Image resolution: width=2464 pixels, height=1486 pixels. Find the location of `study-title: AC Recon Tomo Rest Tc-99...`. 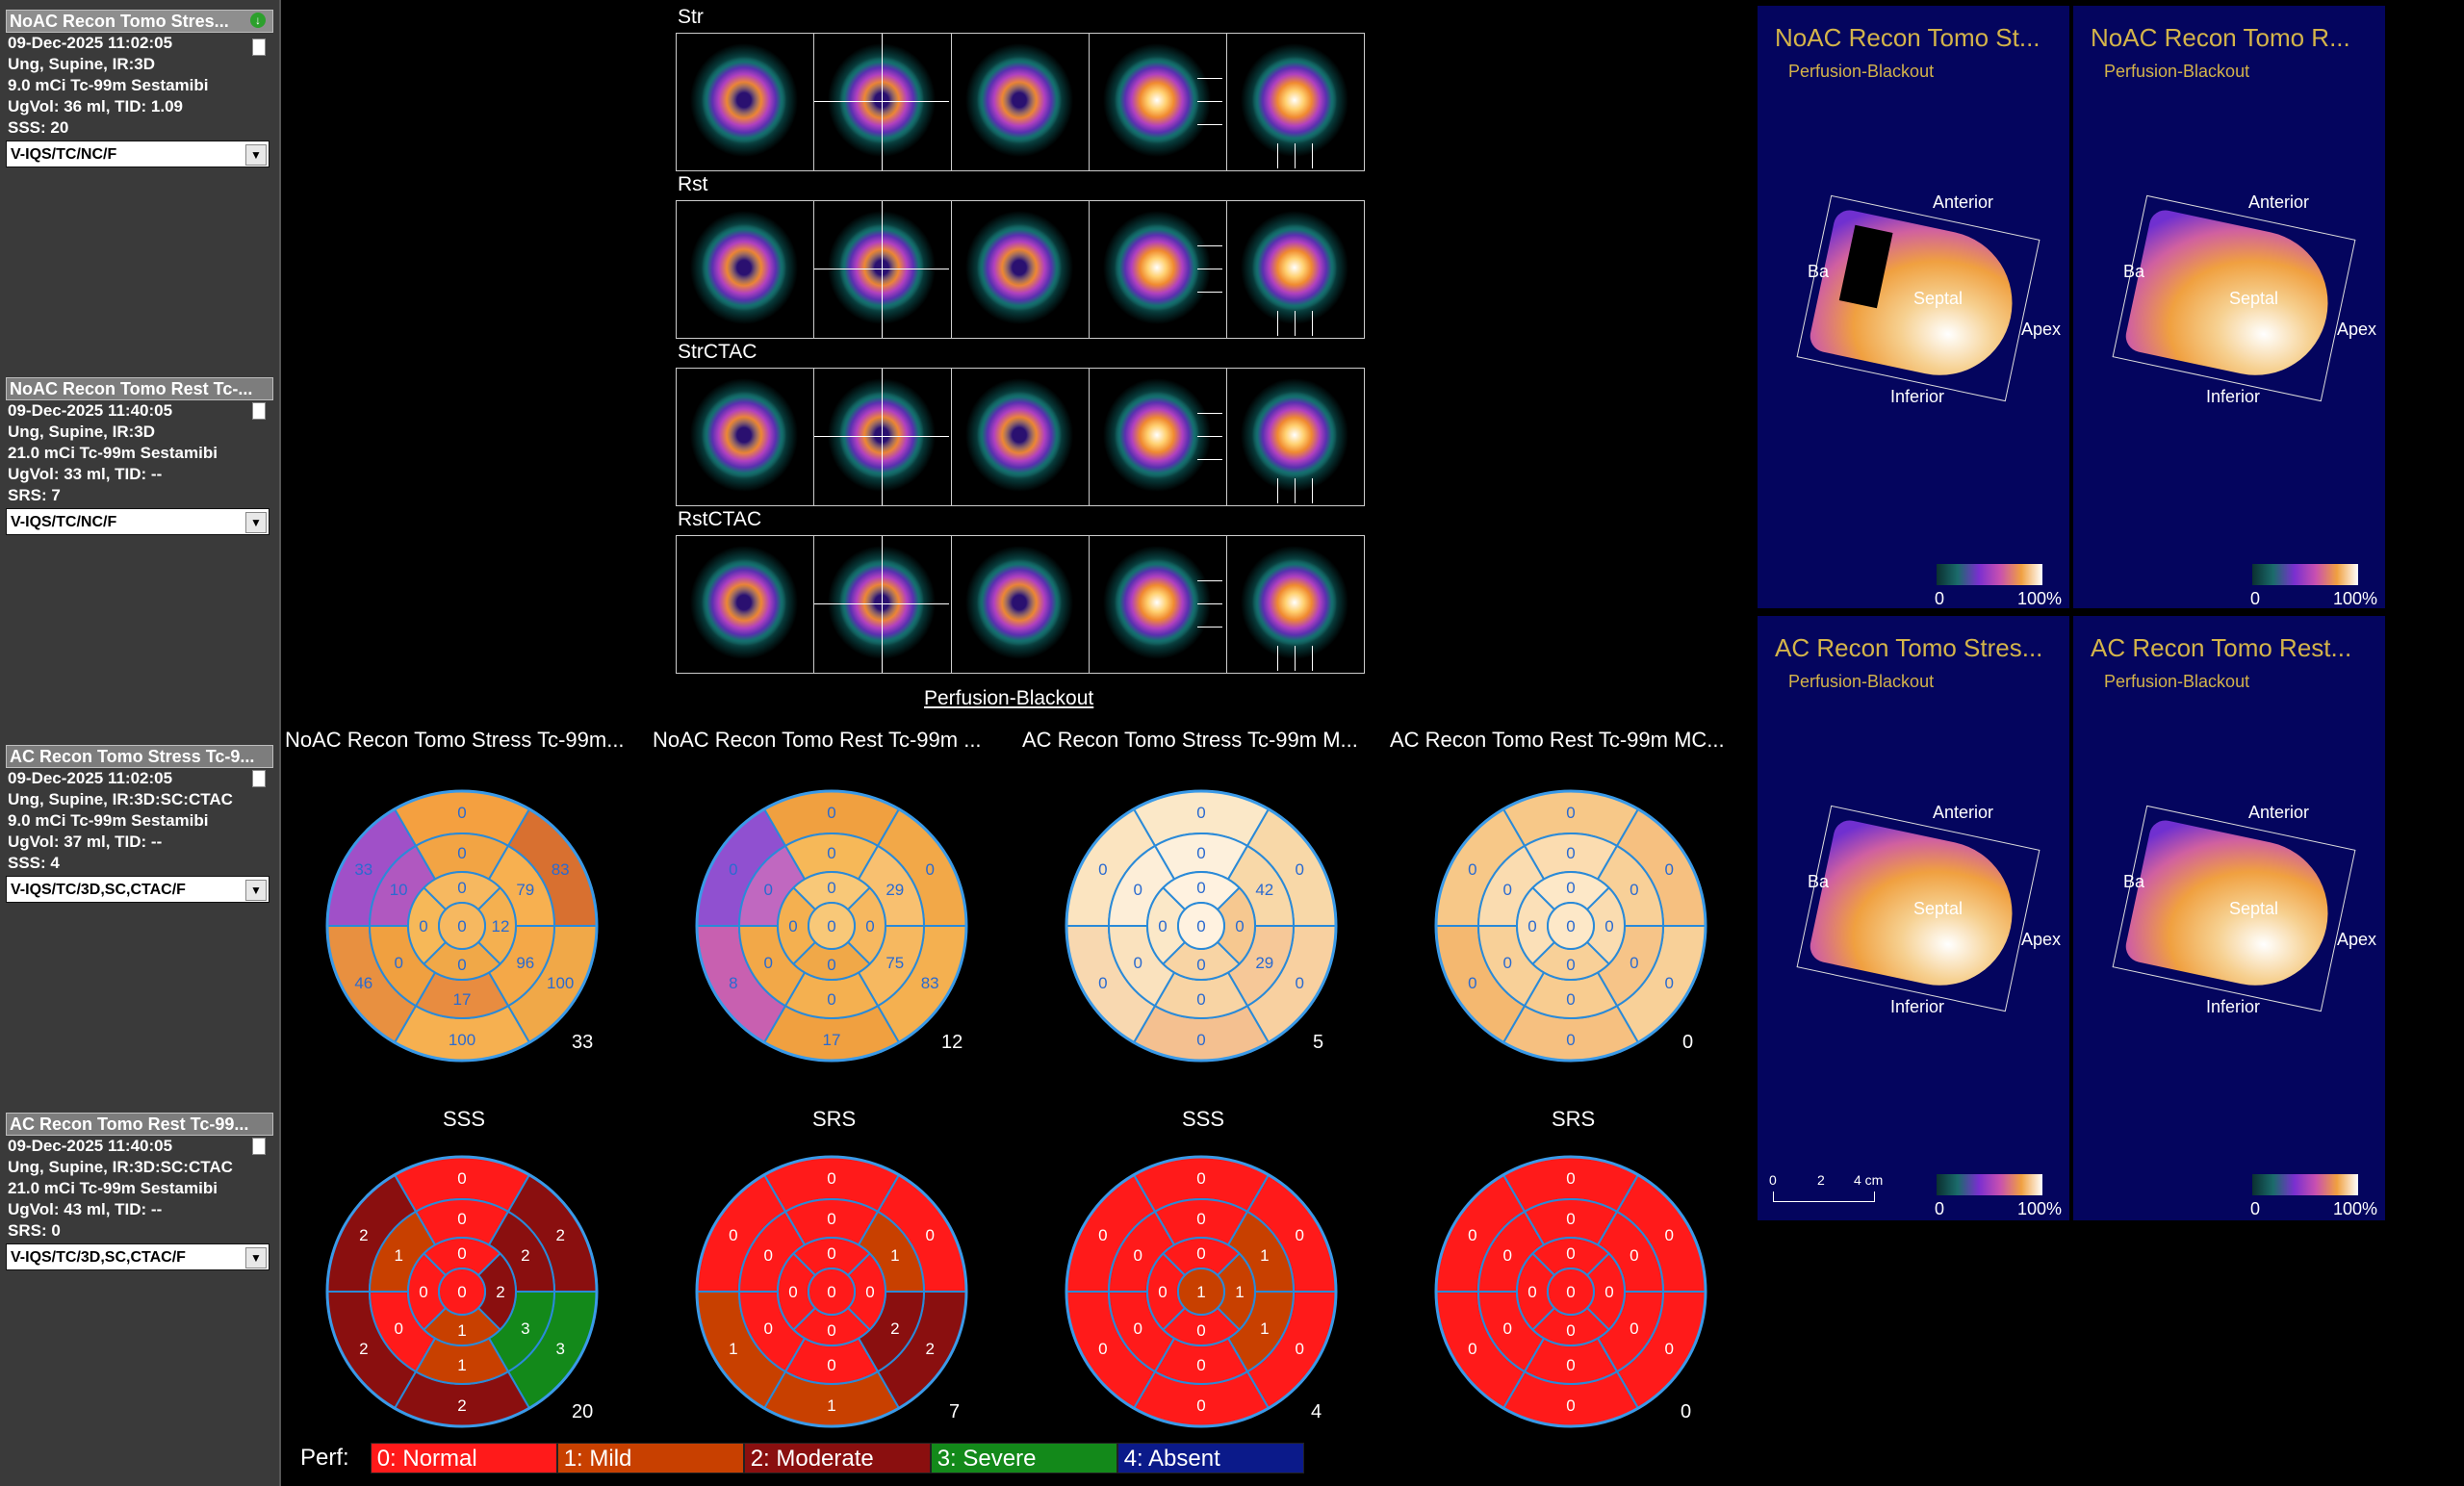

study-title: AC Recon Tomo Rest Tc-99... is located at coordinates (139, 1125).